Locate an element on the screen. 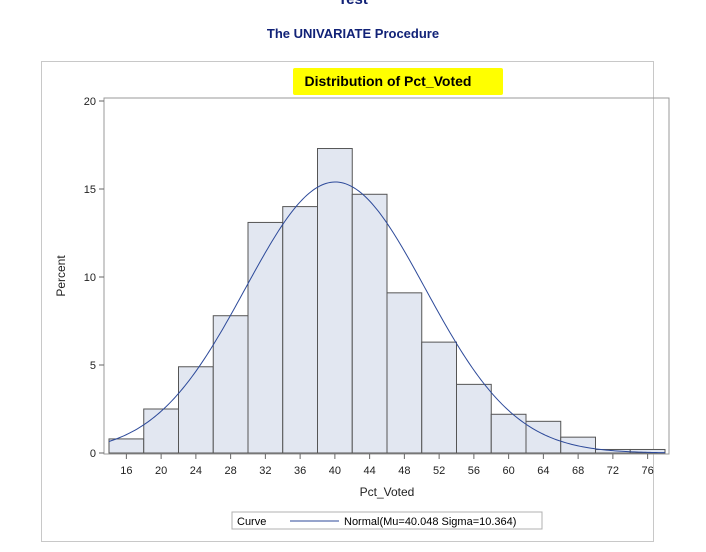 This screenshot has width=706, height=552. x-tick-label: 52 is located at coordinates (439, 471).